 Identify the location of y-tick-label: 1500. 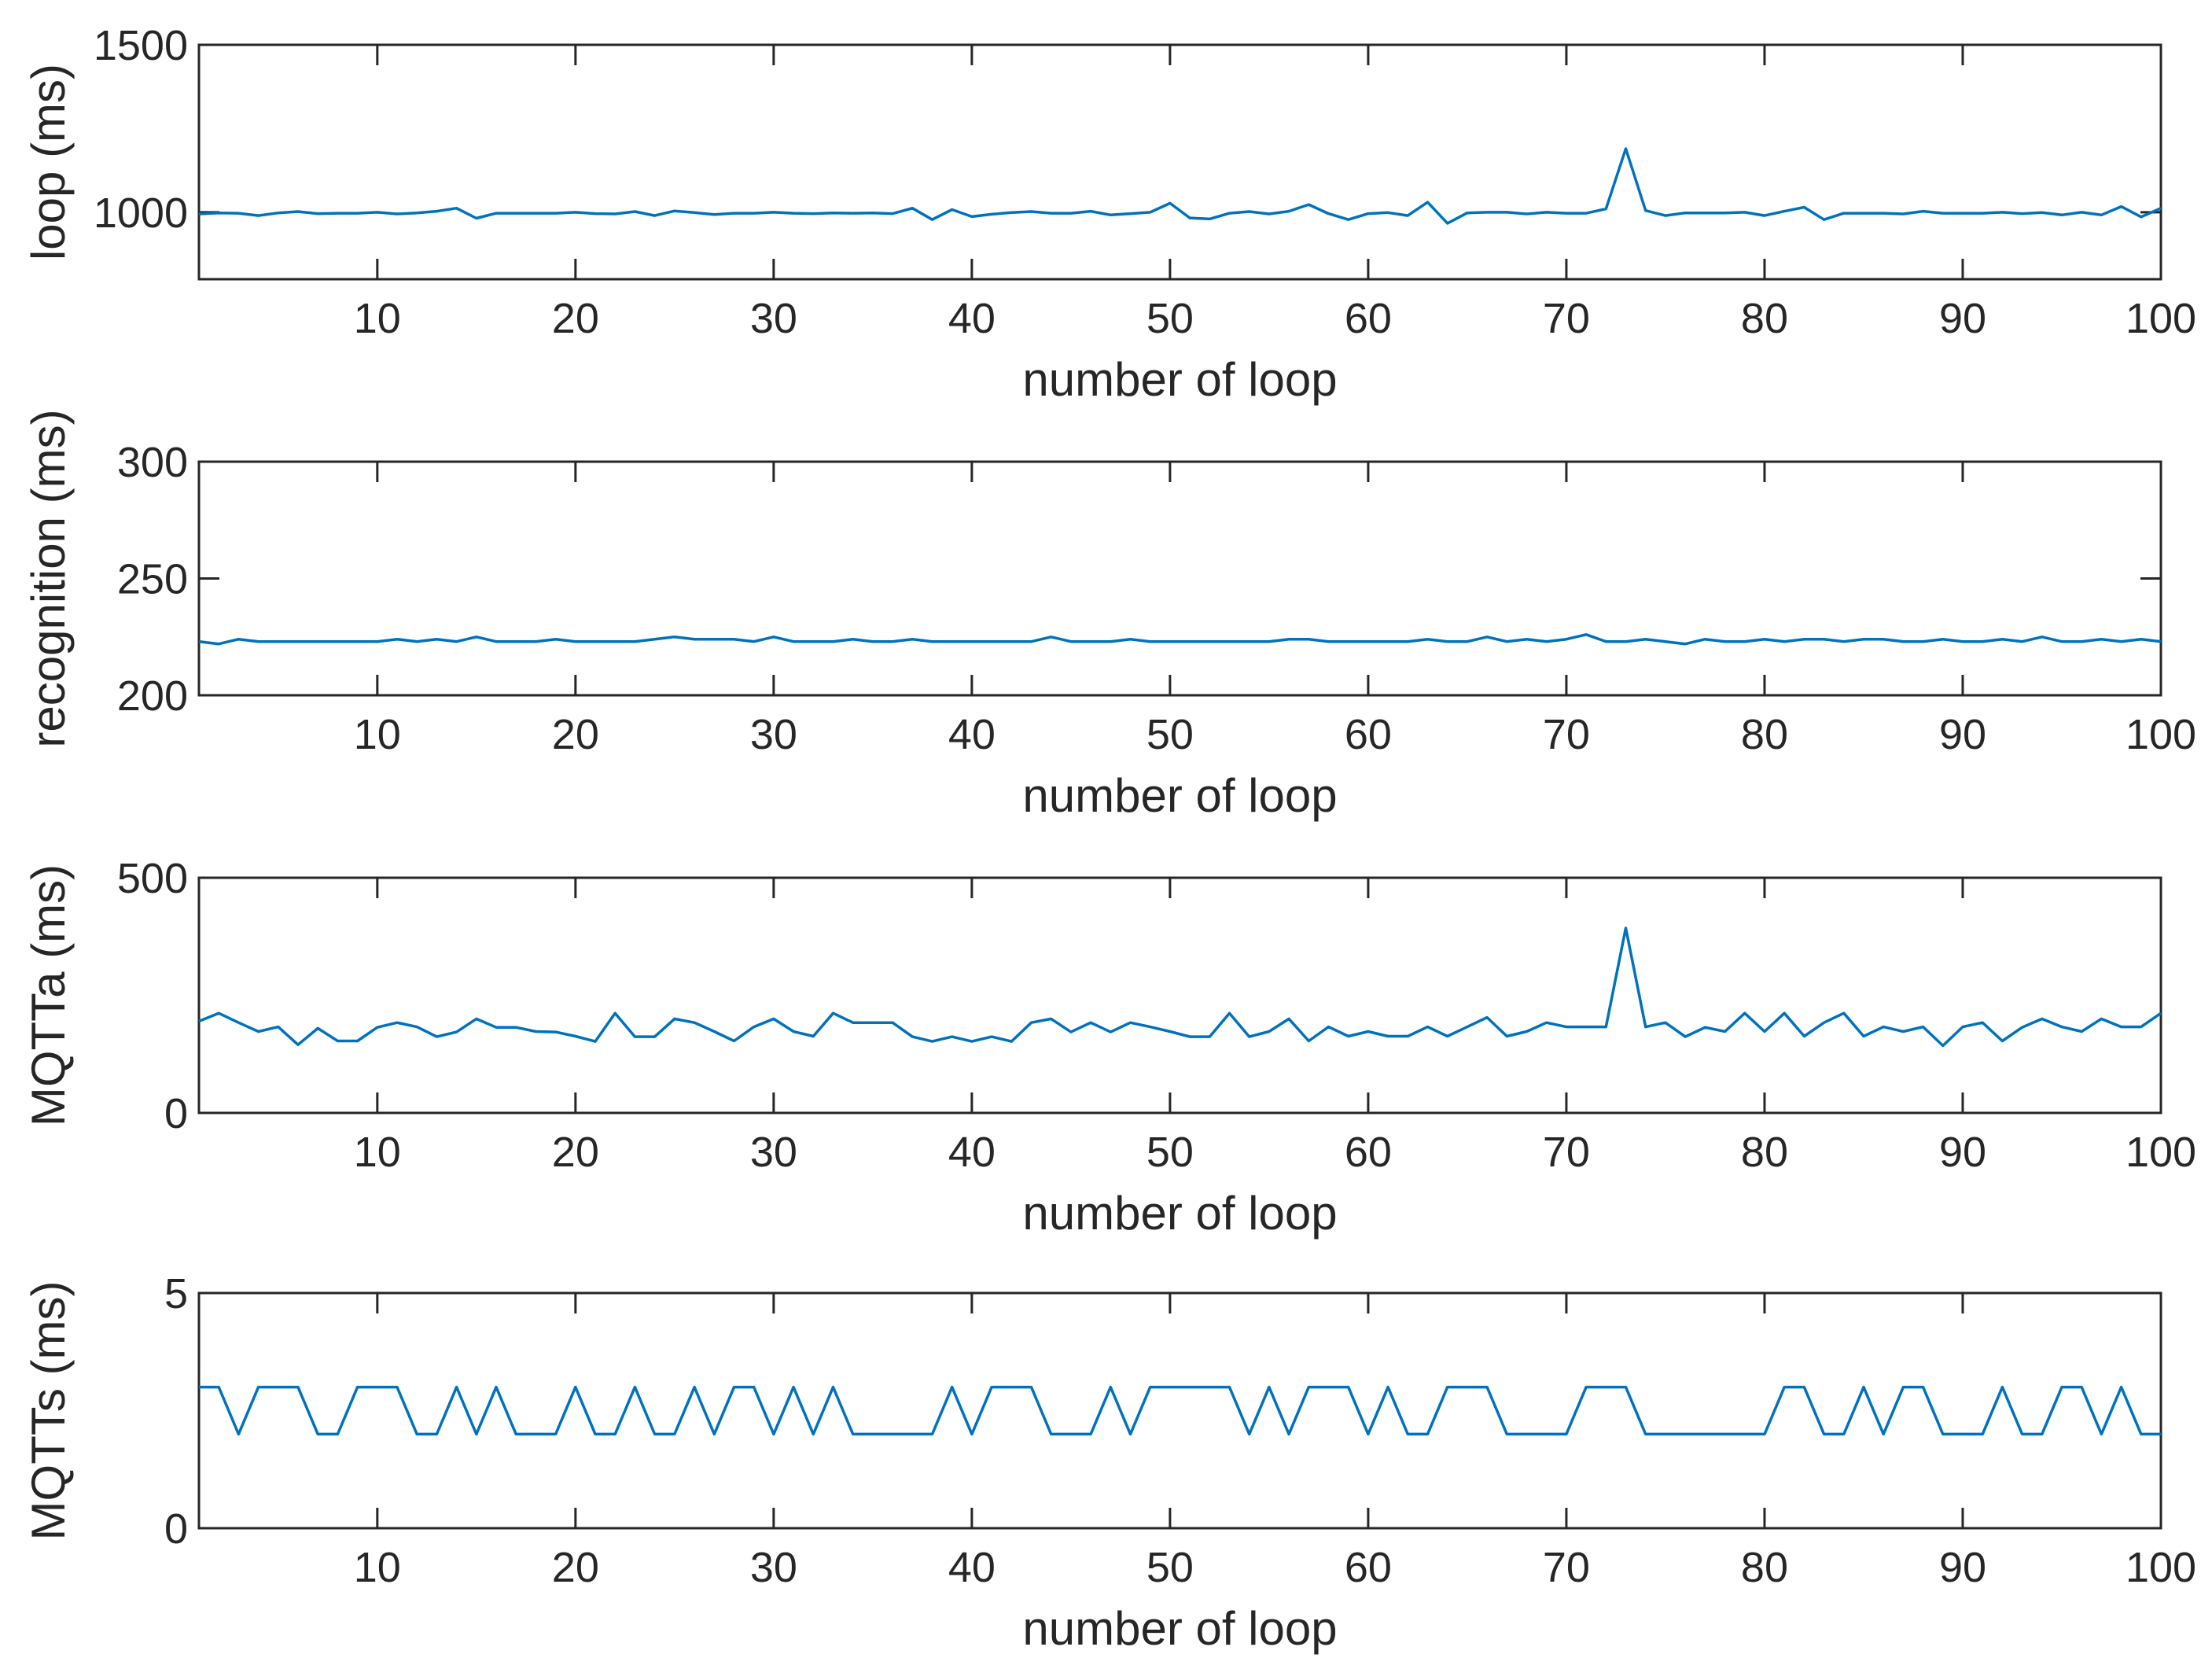
(141, 45).